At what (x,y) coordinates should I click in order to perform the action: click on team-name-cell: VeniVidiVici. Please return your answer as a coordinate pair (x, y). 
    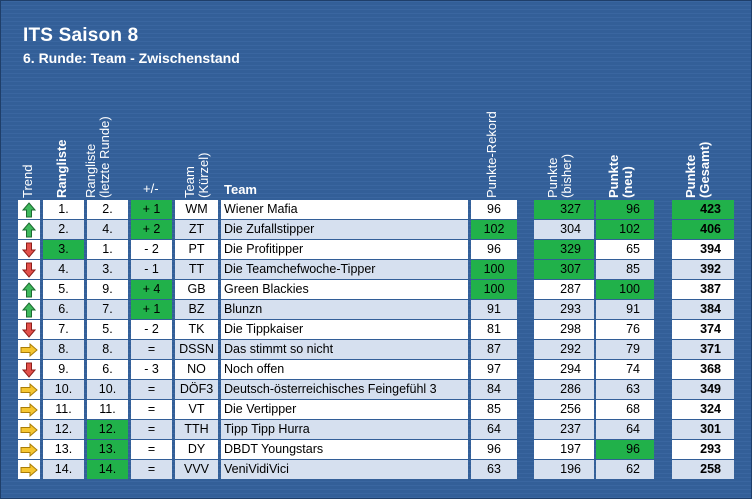
    Looking at the image, I should click on (344, 469).